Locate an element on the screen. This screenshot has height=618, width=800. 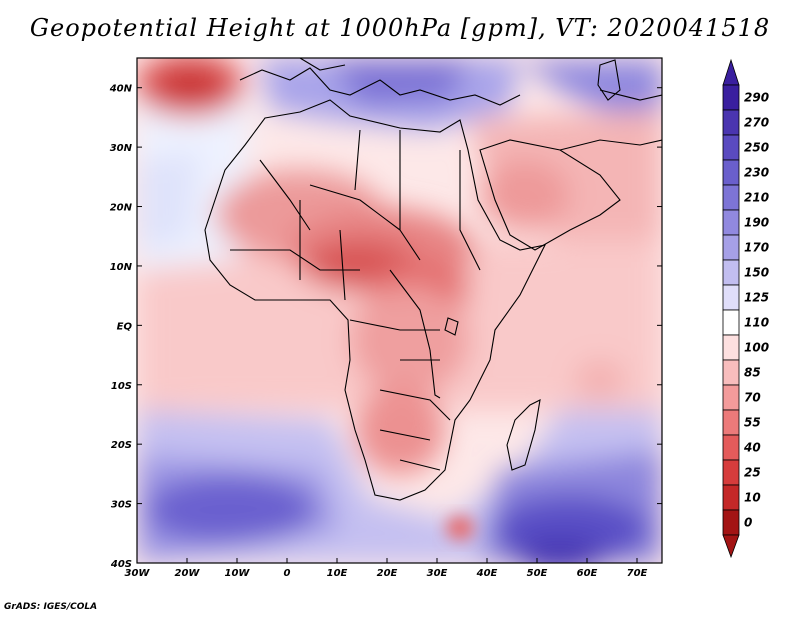
colorbar-label: 55 is located at coordinates (752, 423).